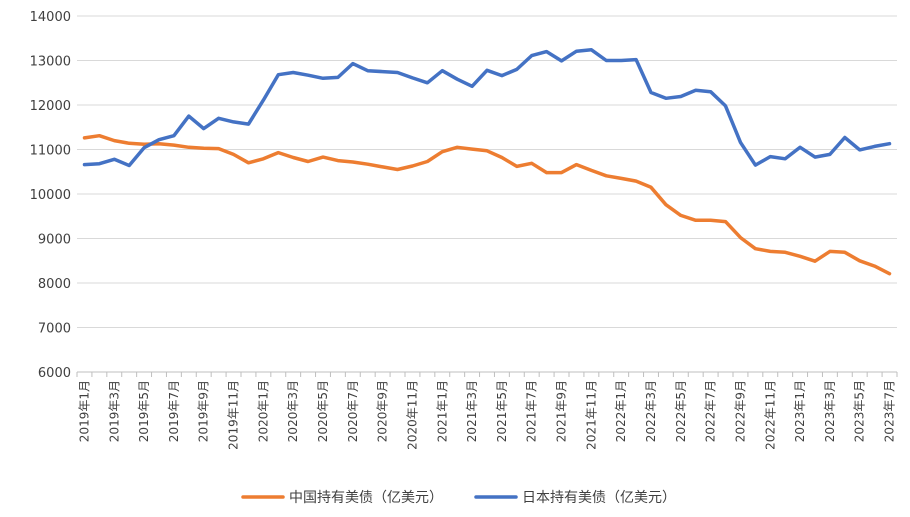 The width and height of the screenshot is (910, 517). What do you see at coordinates (442, 411) in the screenshot?
I see `x-tick-label: 2021年1月` at bounding box center [442, 411].